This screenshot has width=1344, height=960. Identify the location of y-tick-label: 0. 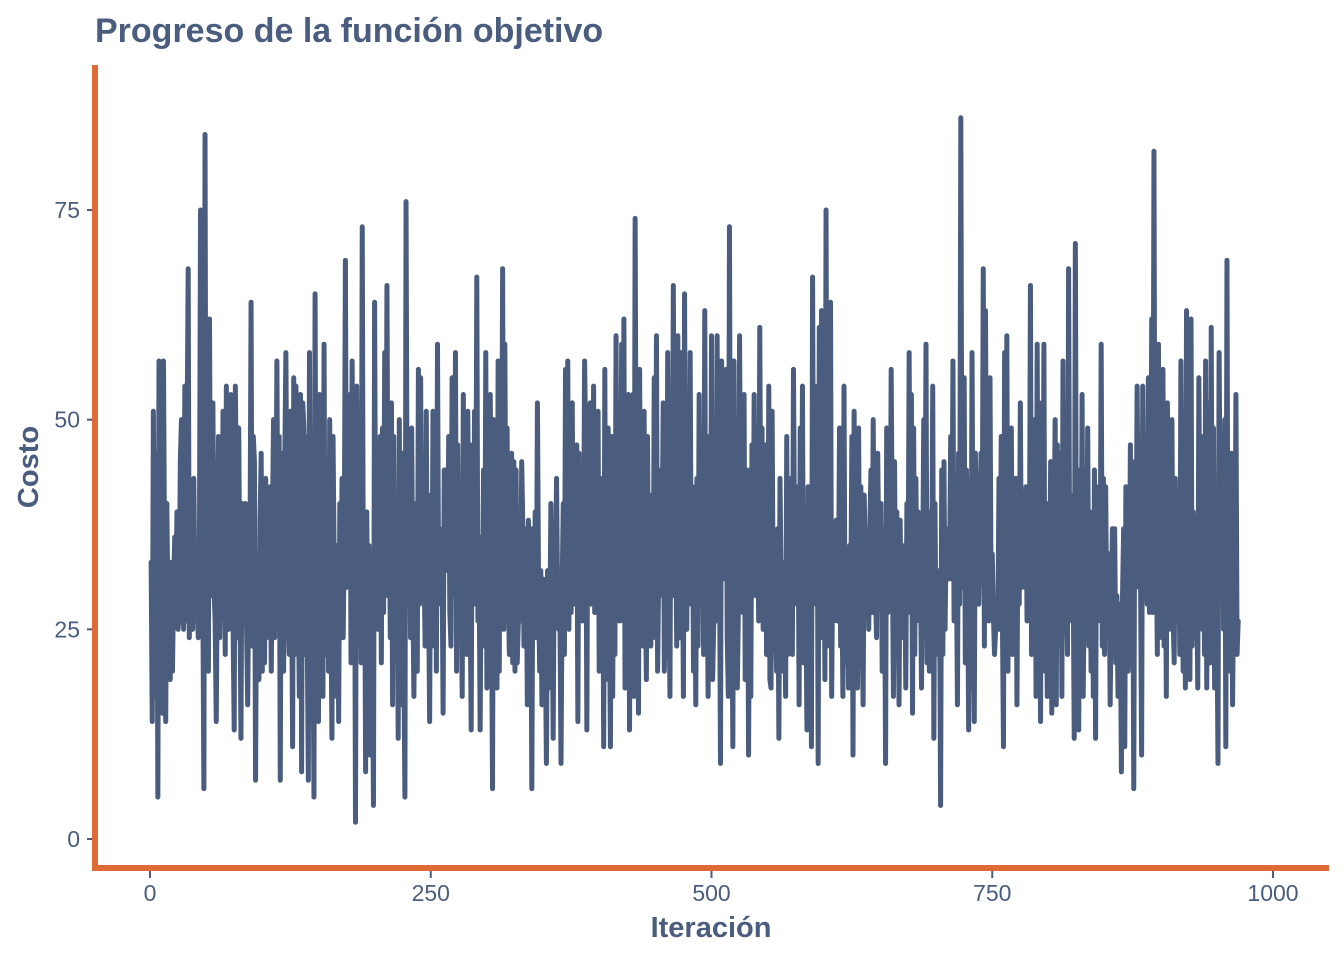
(73, 839).